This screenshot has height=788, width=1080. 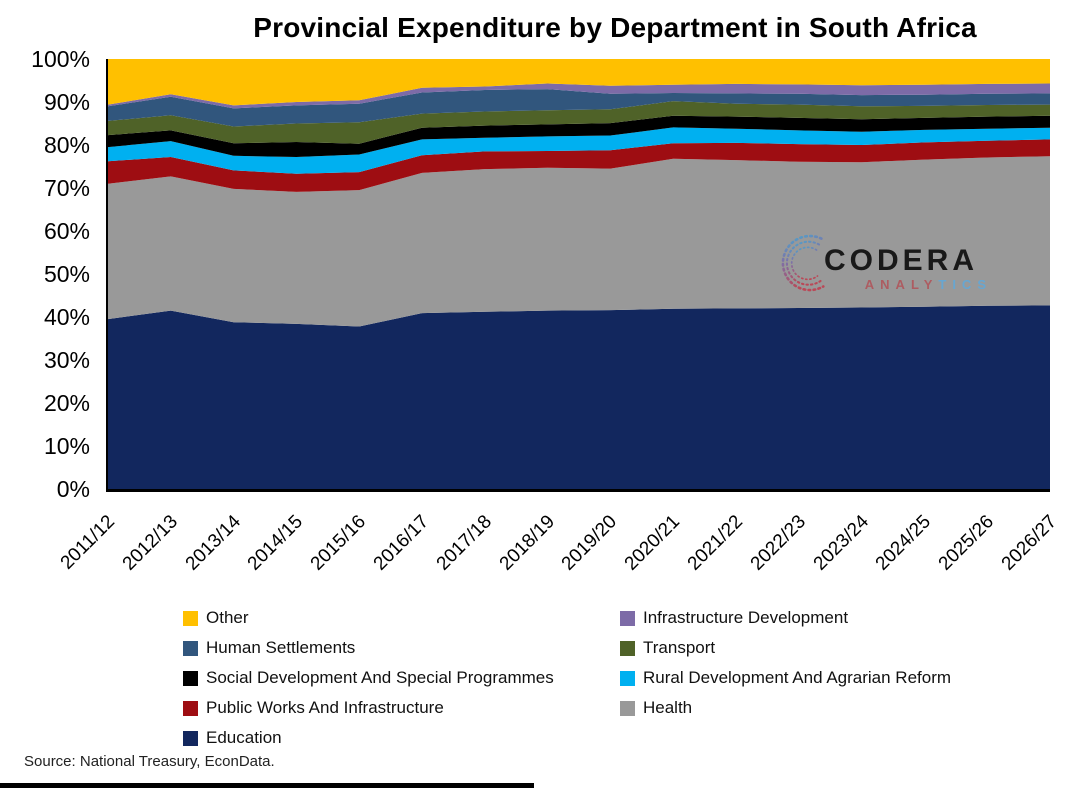 What do you see at coordinates (66, 188) in the screenshot?
I see `y-axis-label: 70%` at bounding box center [66, 188].